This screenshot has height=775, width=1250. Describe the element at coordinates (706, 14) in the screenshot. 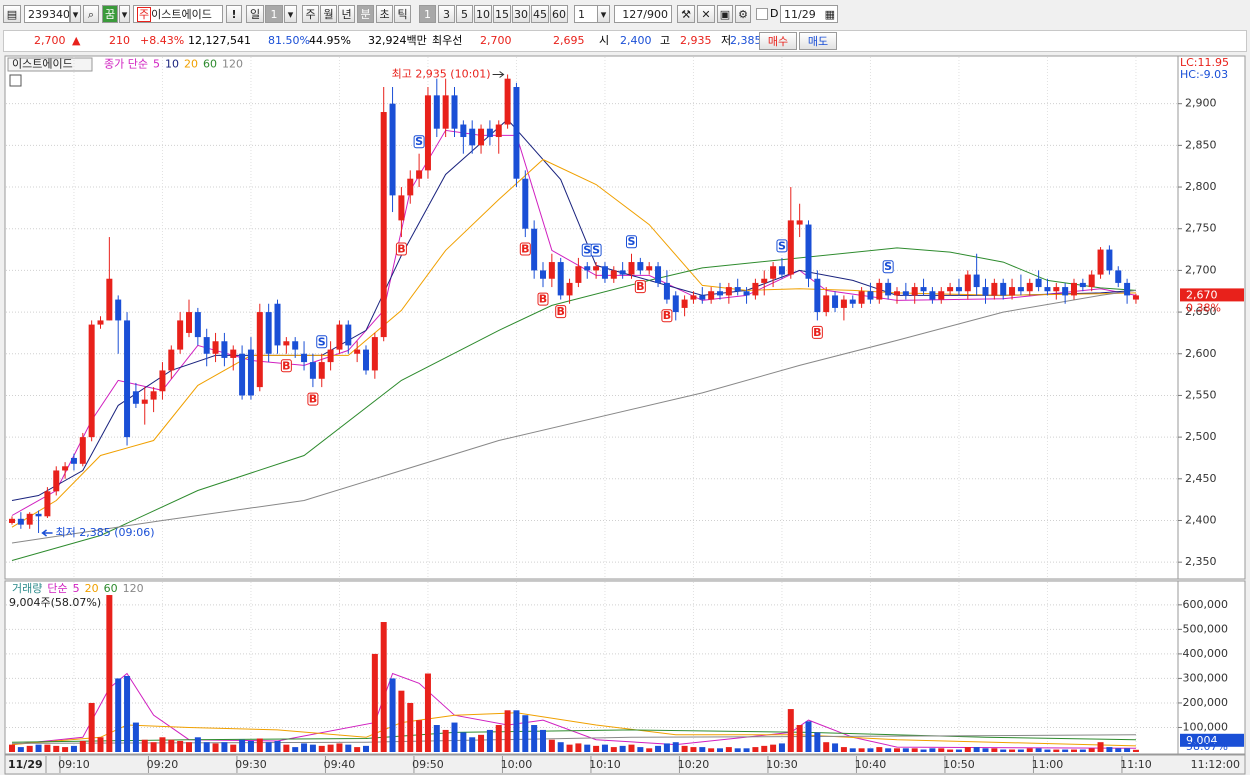

I see `tool-icon: ✕` at that location.